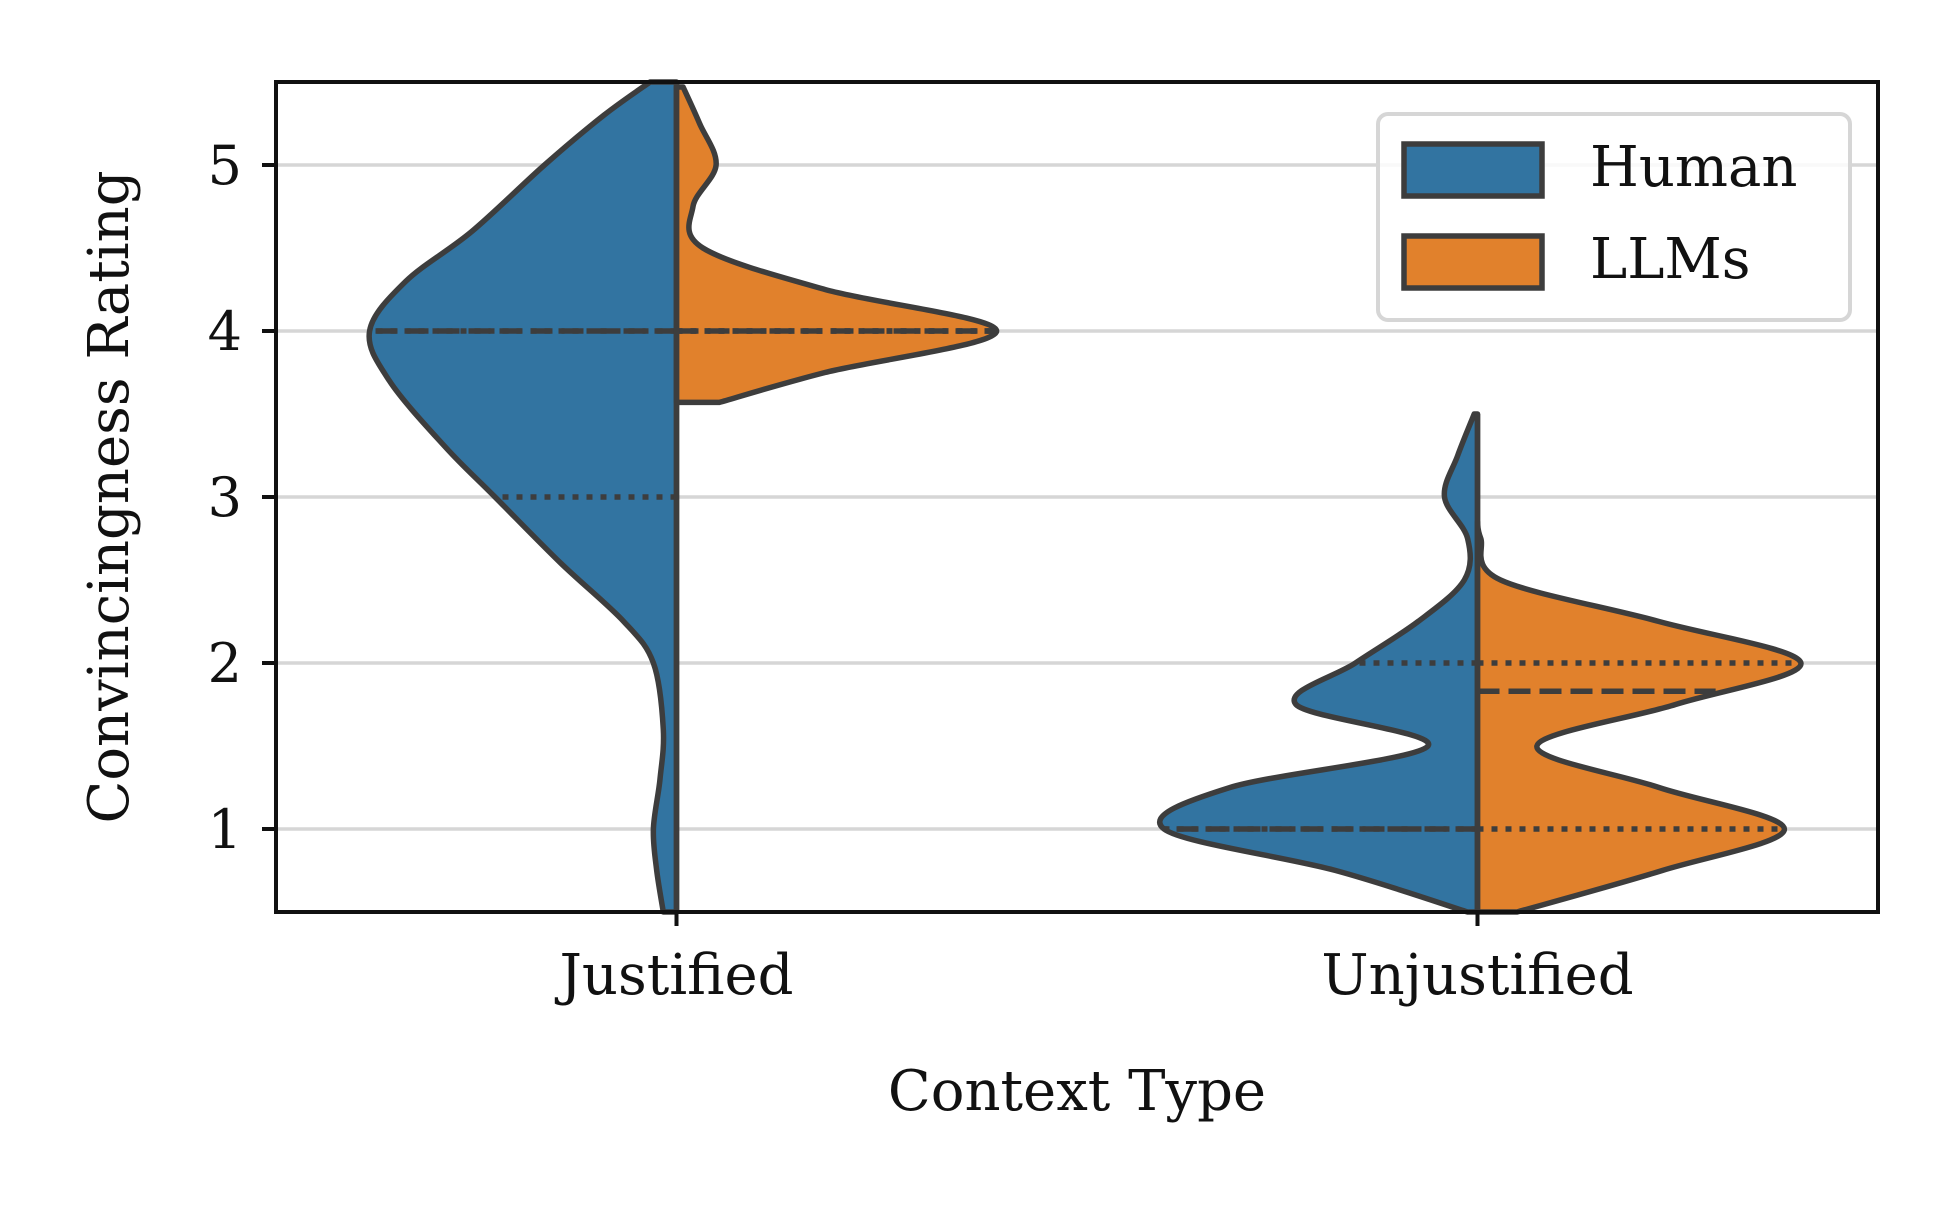 This screenshot has height=1210, width=1950. Describe the element at coordinates (1477, 975) in the screenshot. I see `x-tick-label-1: Unjustified` at that location.